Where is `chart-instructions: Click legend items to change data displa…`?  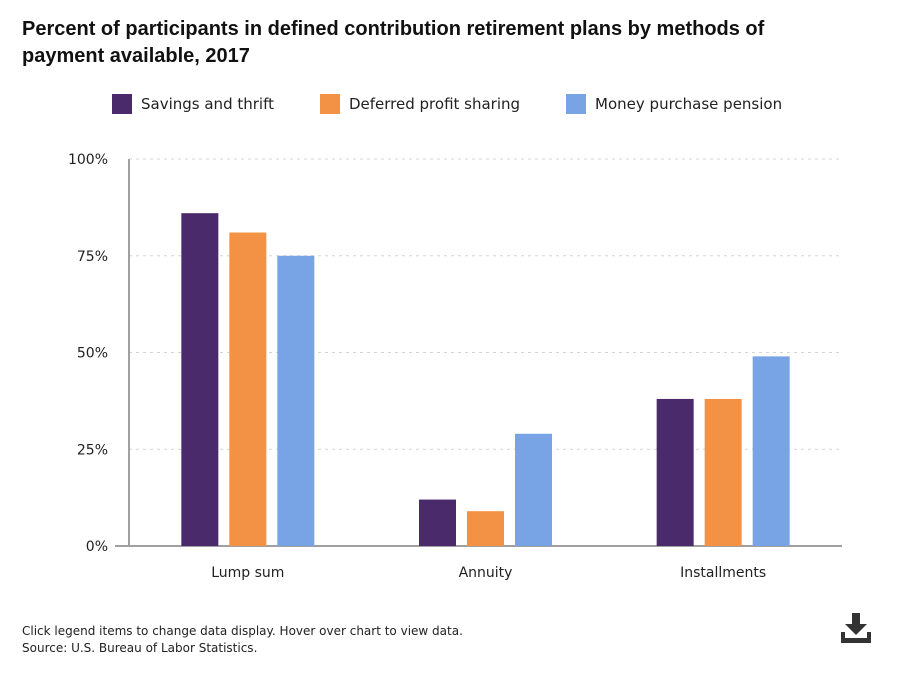 chart-instructions: Click legend items to change data displa… is located at coordinates (242, 631).